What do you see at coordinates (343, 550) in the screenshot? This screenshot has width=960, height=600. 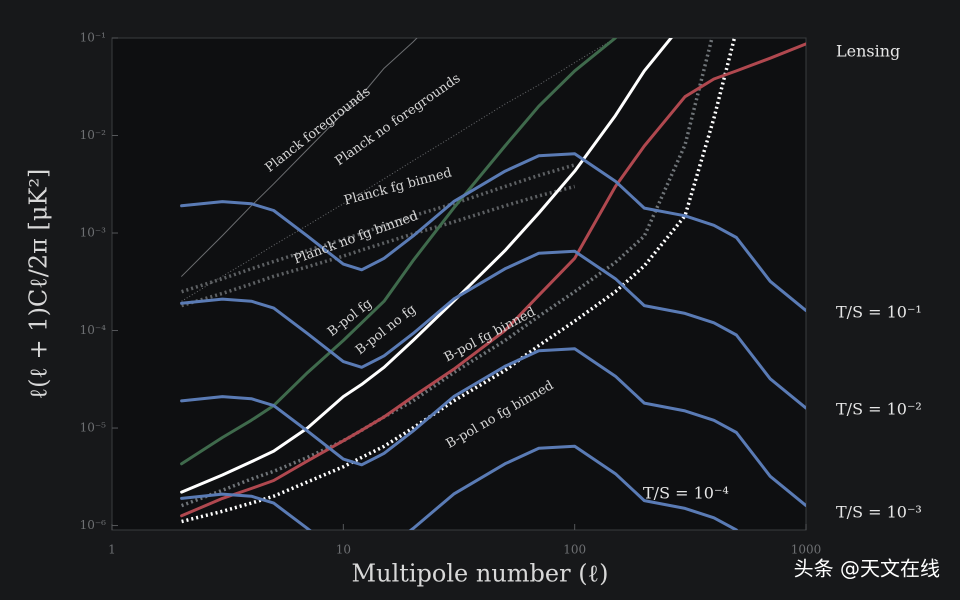 I see `x-tick-label: 10` at bounding box center [343, 550].